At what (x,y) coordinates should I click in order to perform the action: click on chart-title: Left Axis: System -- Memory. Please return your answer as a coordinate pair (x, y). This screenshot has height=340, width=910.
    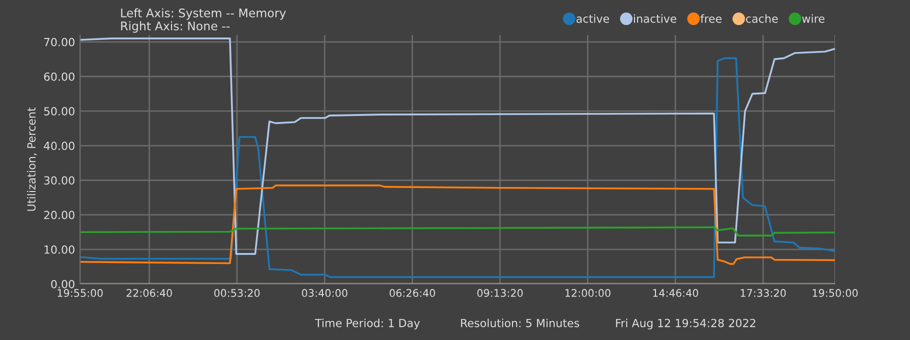
    Looking at the image, I should click on (203, 14).